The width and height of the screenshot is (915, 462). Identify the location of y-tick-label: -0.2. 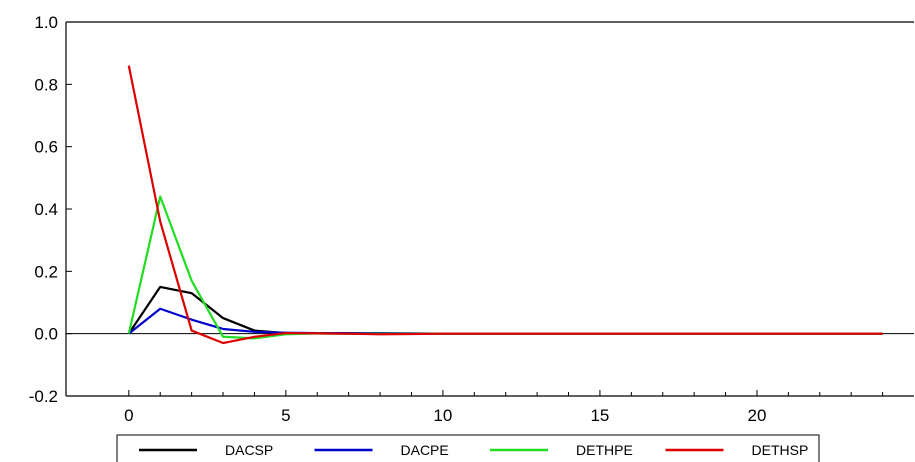
(43, 396).